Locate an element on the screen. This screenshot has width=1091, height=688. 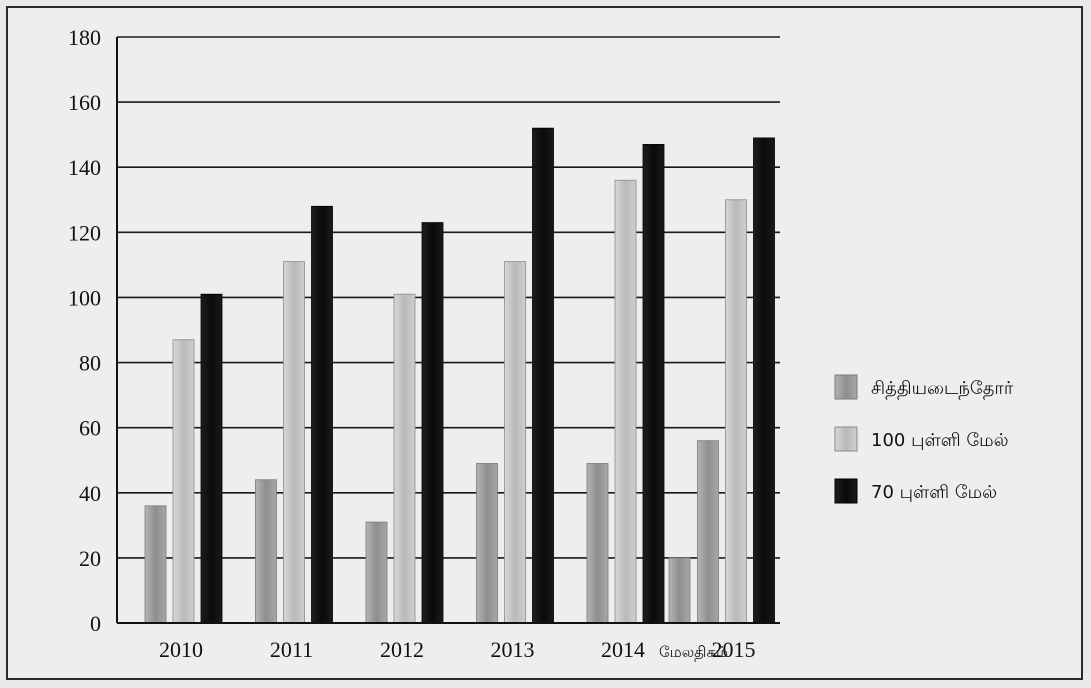
bar-சித்தியடைந்தோர்-2013 is located at coordinates (487, 543).